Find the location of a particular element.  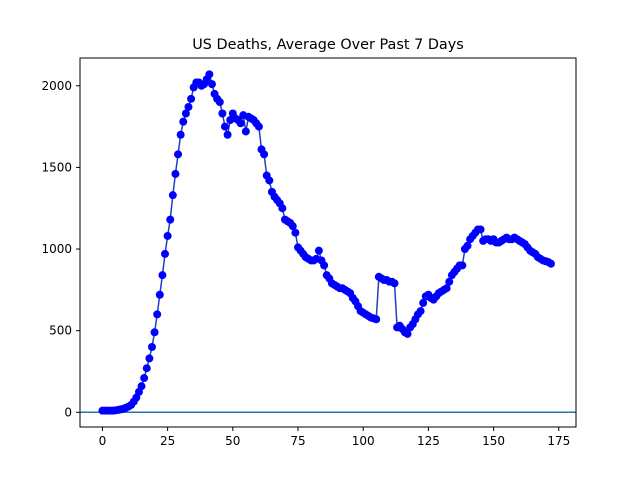

y-tick-label: 500 is located at coordinates (60, 331).